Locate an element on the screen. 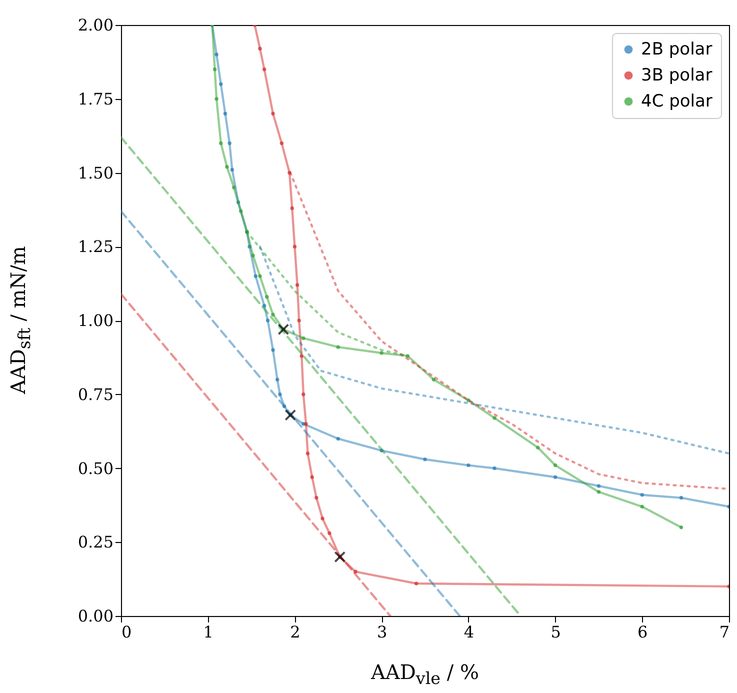  x-tick-label: 3 is located at coordinates (382, 632).